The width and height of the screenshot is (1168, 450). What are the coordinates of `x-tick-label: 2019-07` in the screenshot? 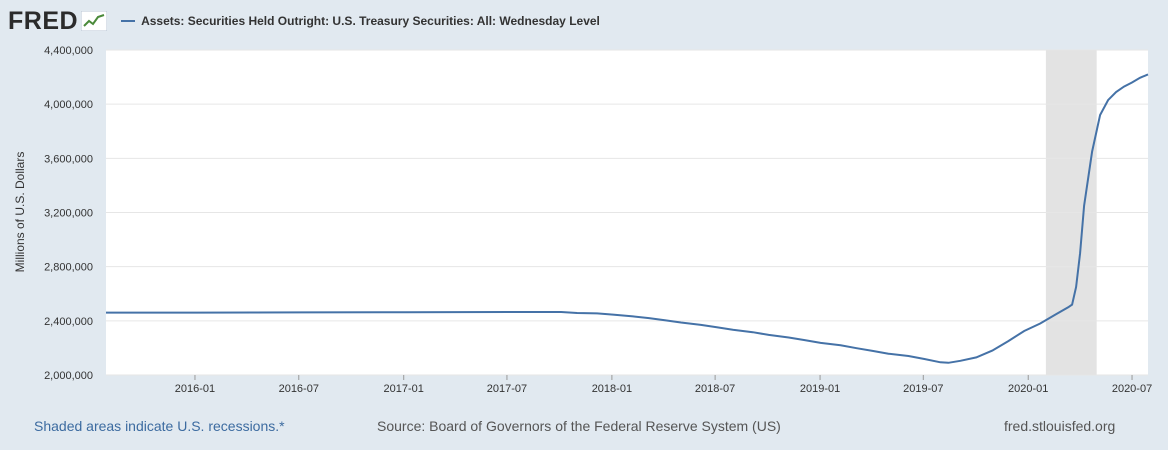 It's located at (923, 389).